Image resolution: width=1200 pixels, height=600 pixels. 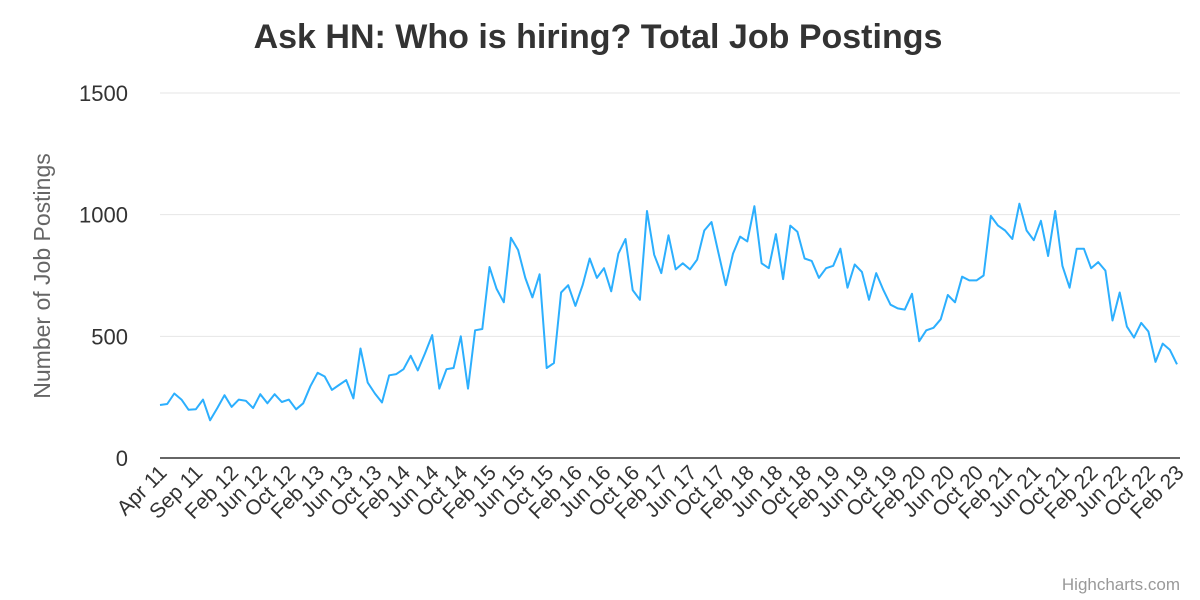 What do you see at coordinates (42, 275) in the screenshot?
I see `y-axis-title: Number of Job Postings` at bounding box center [42, 275].